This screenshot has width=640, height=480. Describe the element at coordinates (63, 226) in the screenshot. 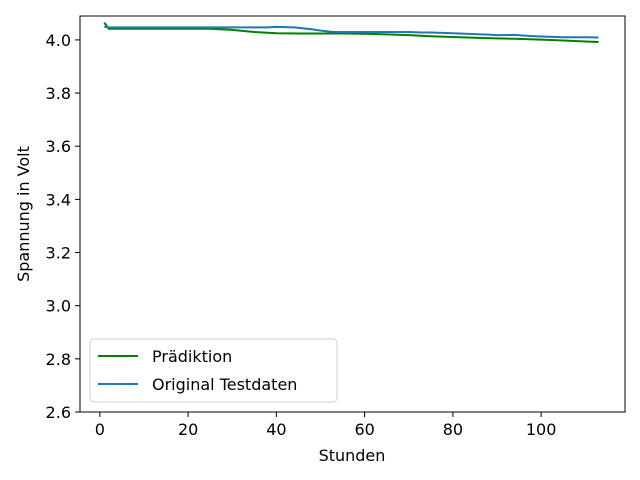

I see `y-axis-ticks: 2.6 2.8 3.0 3.2 3.4 3.6 3.8 4.0` at that location.